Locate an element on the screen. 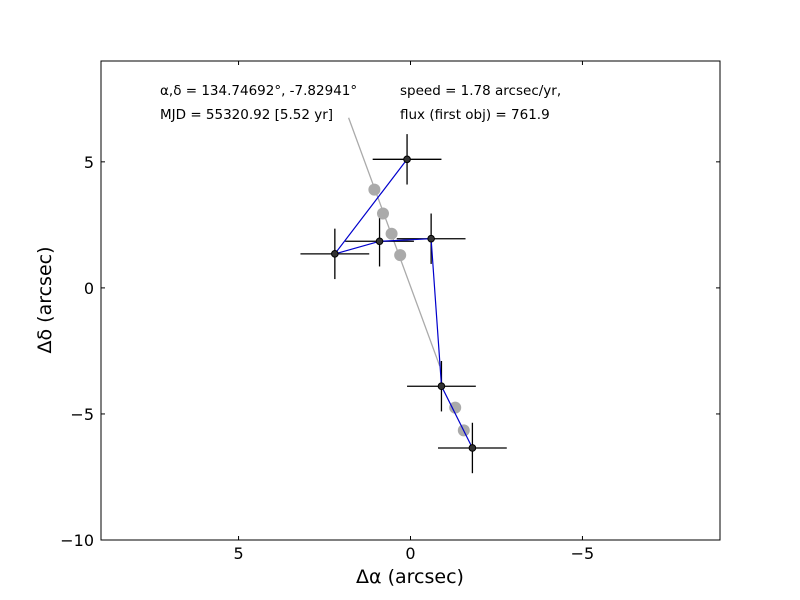 Image resolution: width=800 pixels, height=600 pixels. annotation-radec: α,δ = 134.74692°, -7.82941° is located at coordinates (258, 91).